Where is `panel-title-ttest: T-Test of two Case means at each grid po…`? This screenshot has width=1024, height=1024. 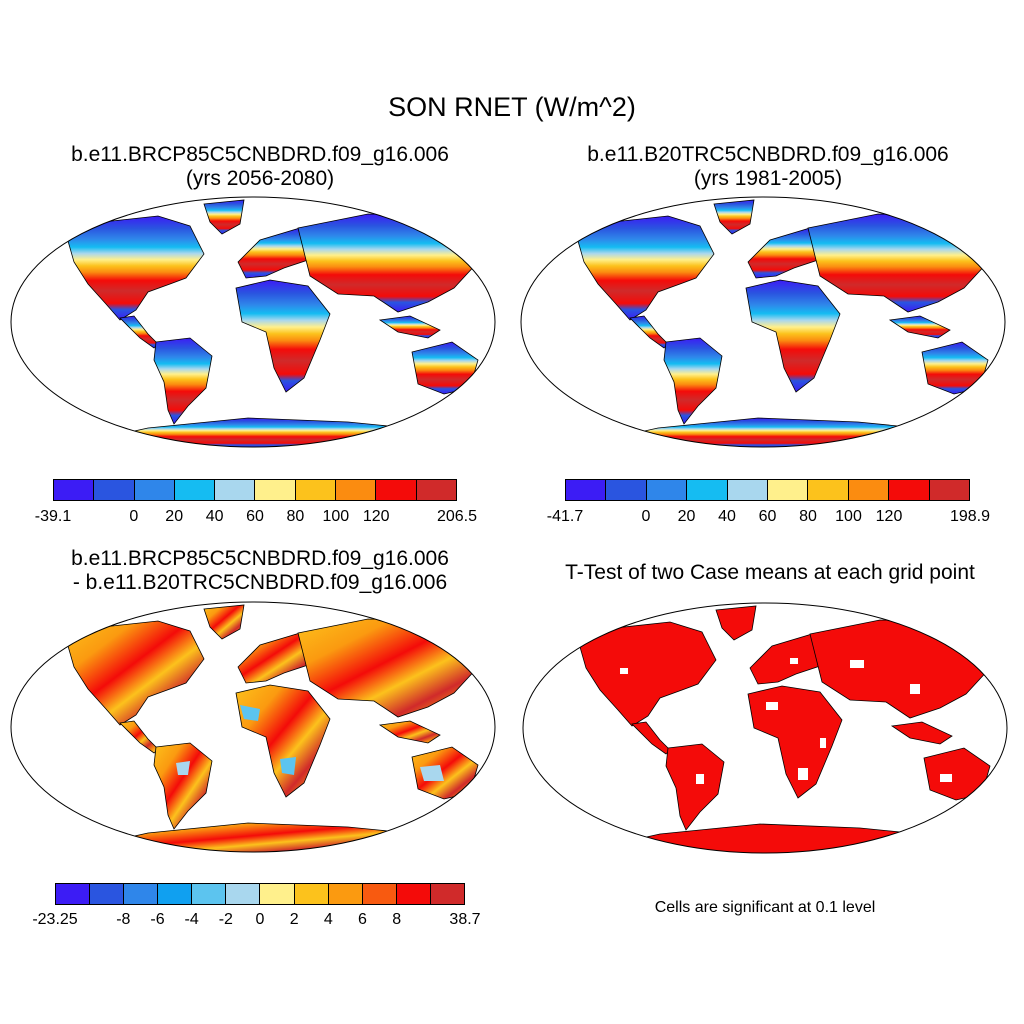 panel-title-ttest: T-Test of two Case means at each grid po… is located at coordinates (770, 572).